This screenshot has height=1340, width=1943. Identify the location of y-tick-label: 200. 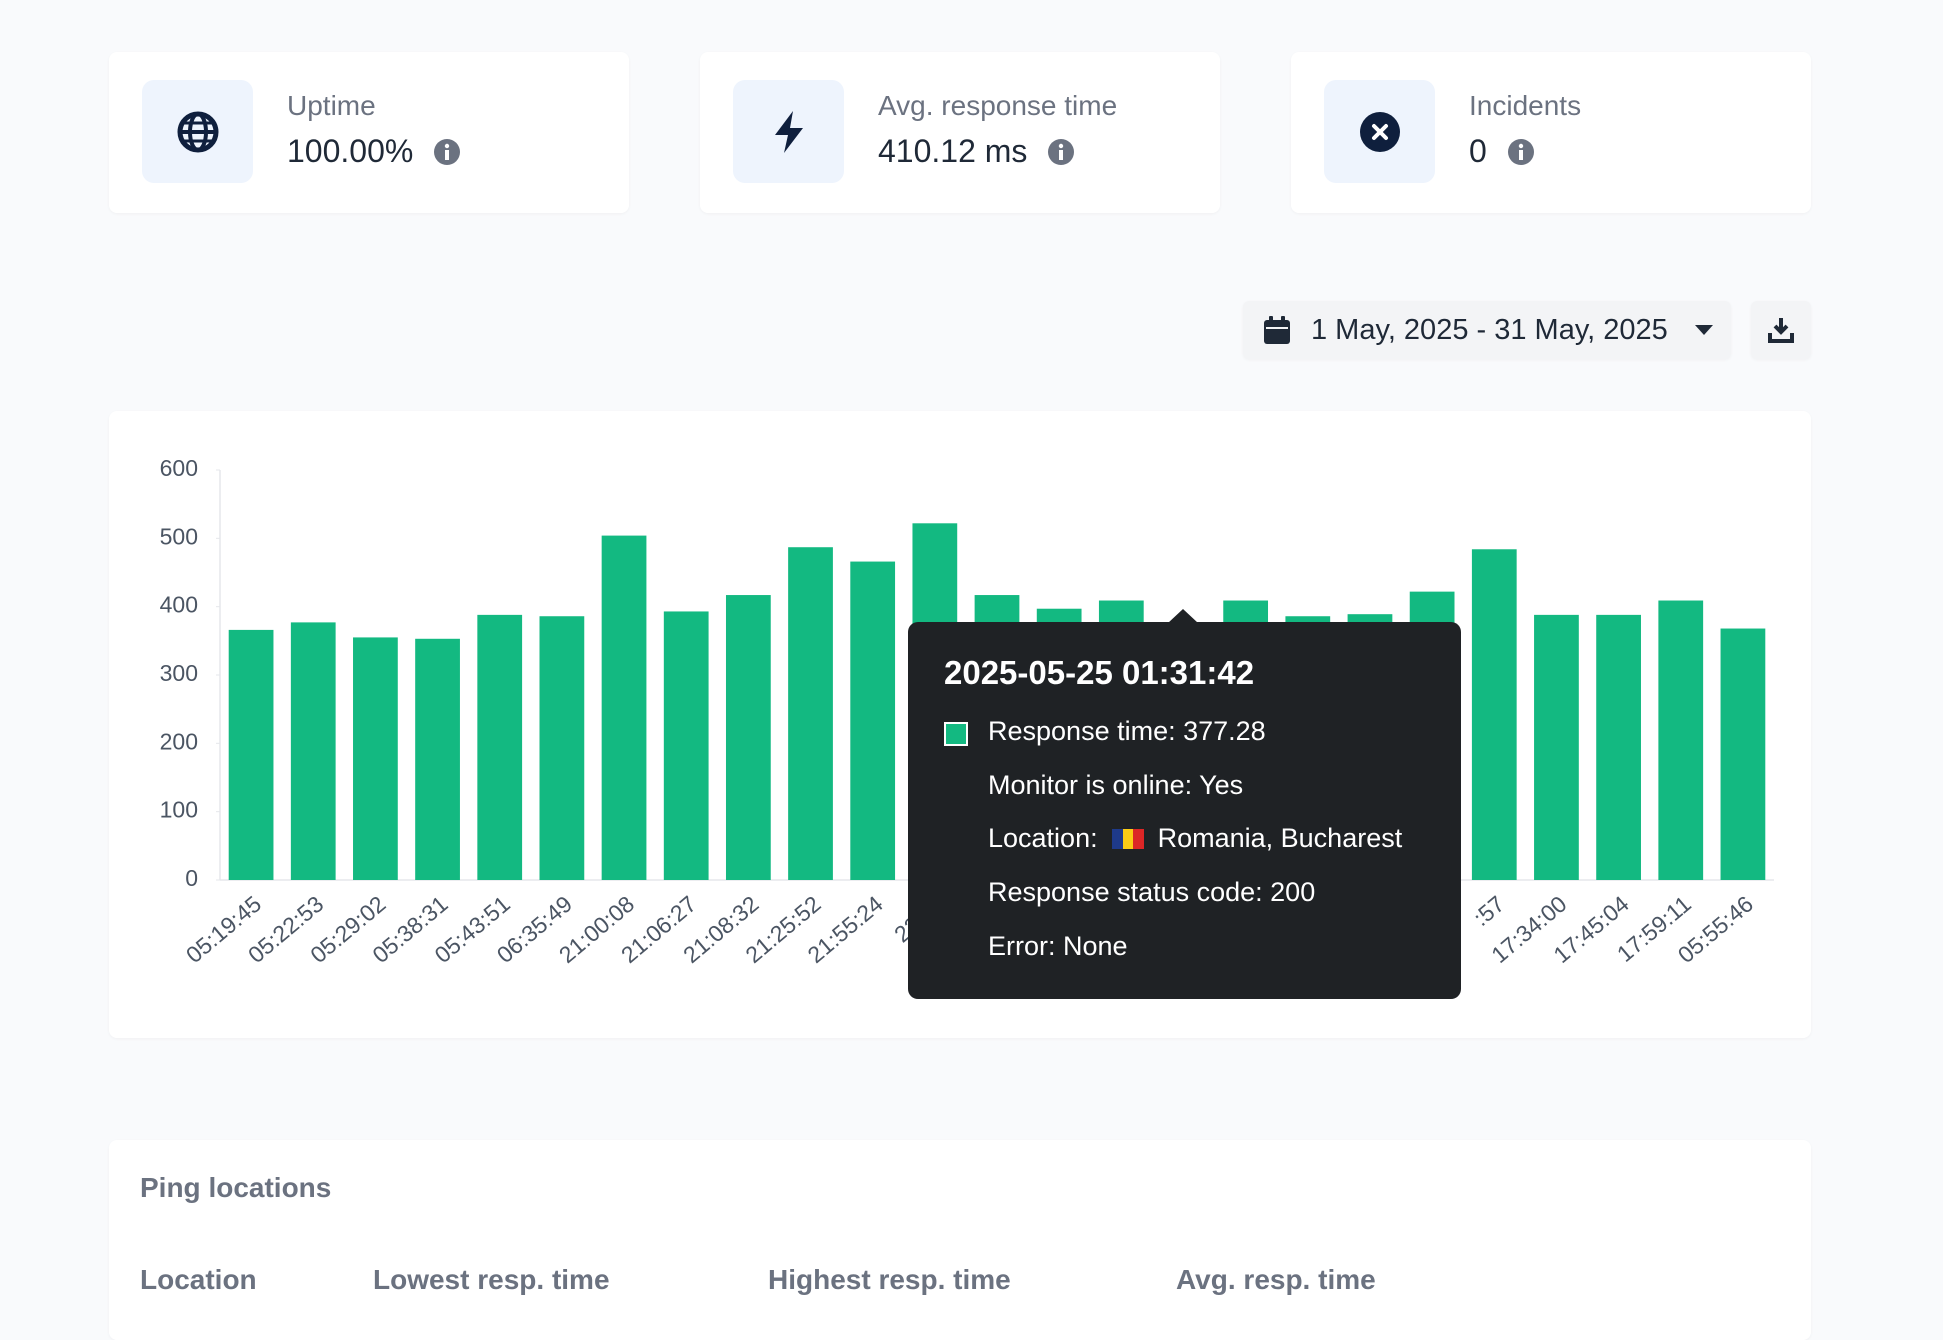
(179, 741).